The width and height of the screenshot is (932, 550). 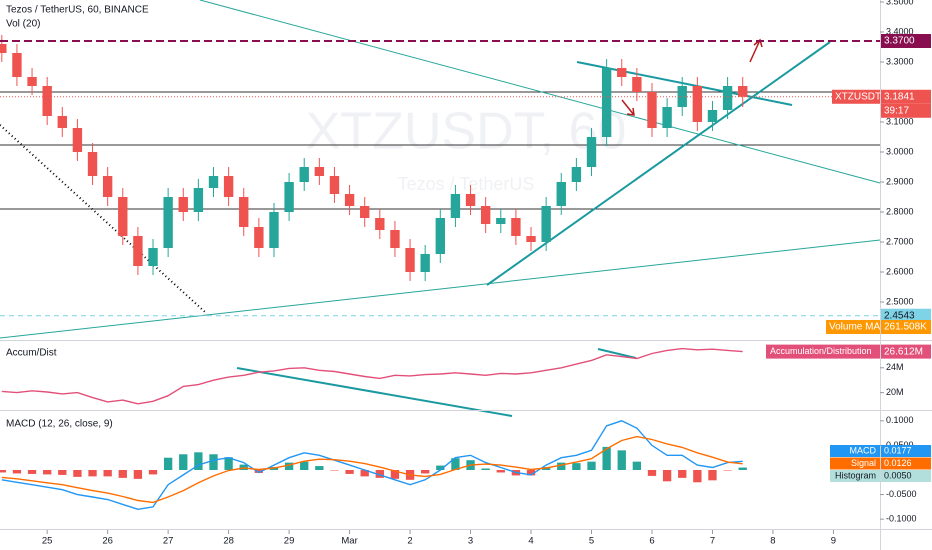 I want to click on price-tag-label: 0.0126, so click(x=898, y=463).